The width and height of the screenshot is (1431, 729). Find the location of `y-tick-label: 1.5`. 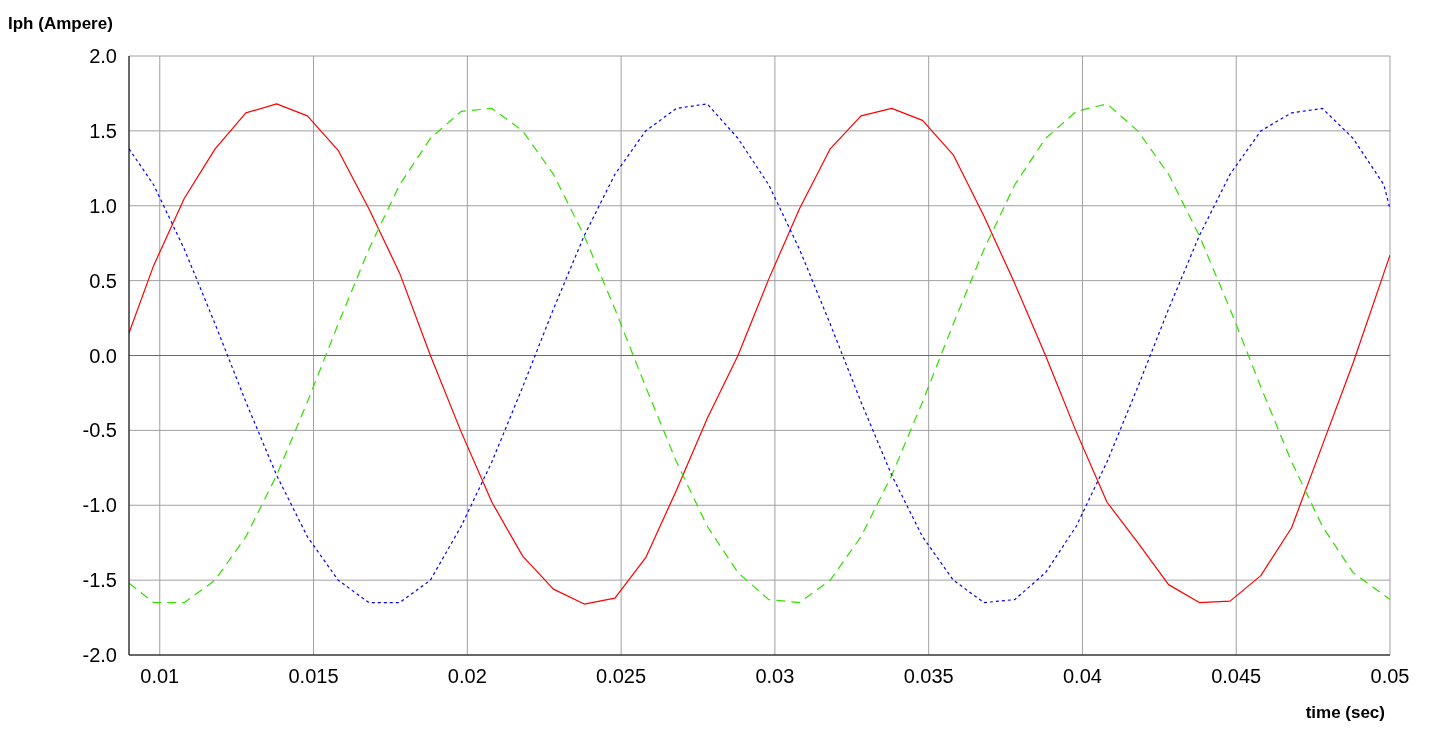

y-tick-label: 1.5 is located at coordinates (103, 130).